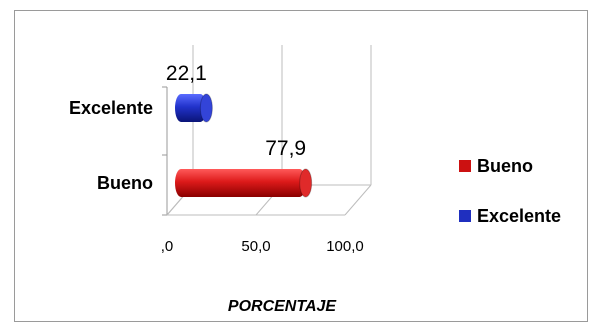 This screenshot has height=330, width=600. Describe the element at coordinates (240, 183) in the screenshot. I see `bar-body-bueno` at that location.